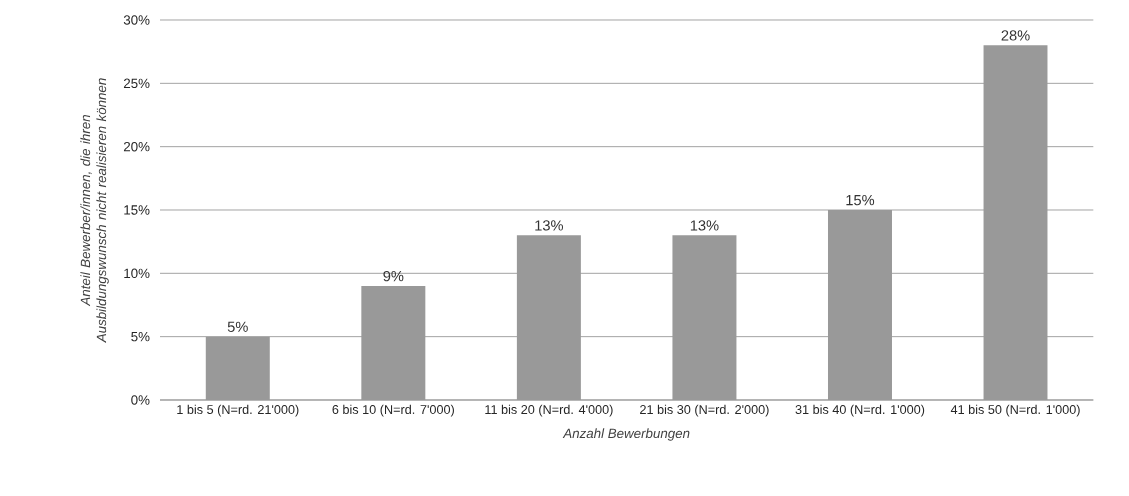 Image resolution: width=1129 pixels, height=496 pixels. I want to click on y-tick-label: 15%, so click(137, 210).